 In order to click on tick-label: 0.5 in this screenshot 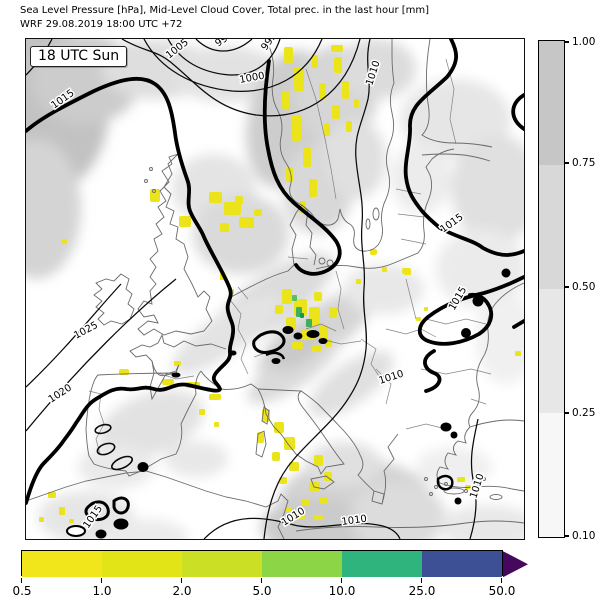, I will do `click(22, 591)`.